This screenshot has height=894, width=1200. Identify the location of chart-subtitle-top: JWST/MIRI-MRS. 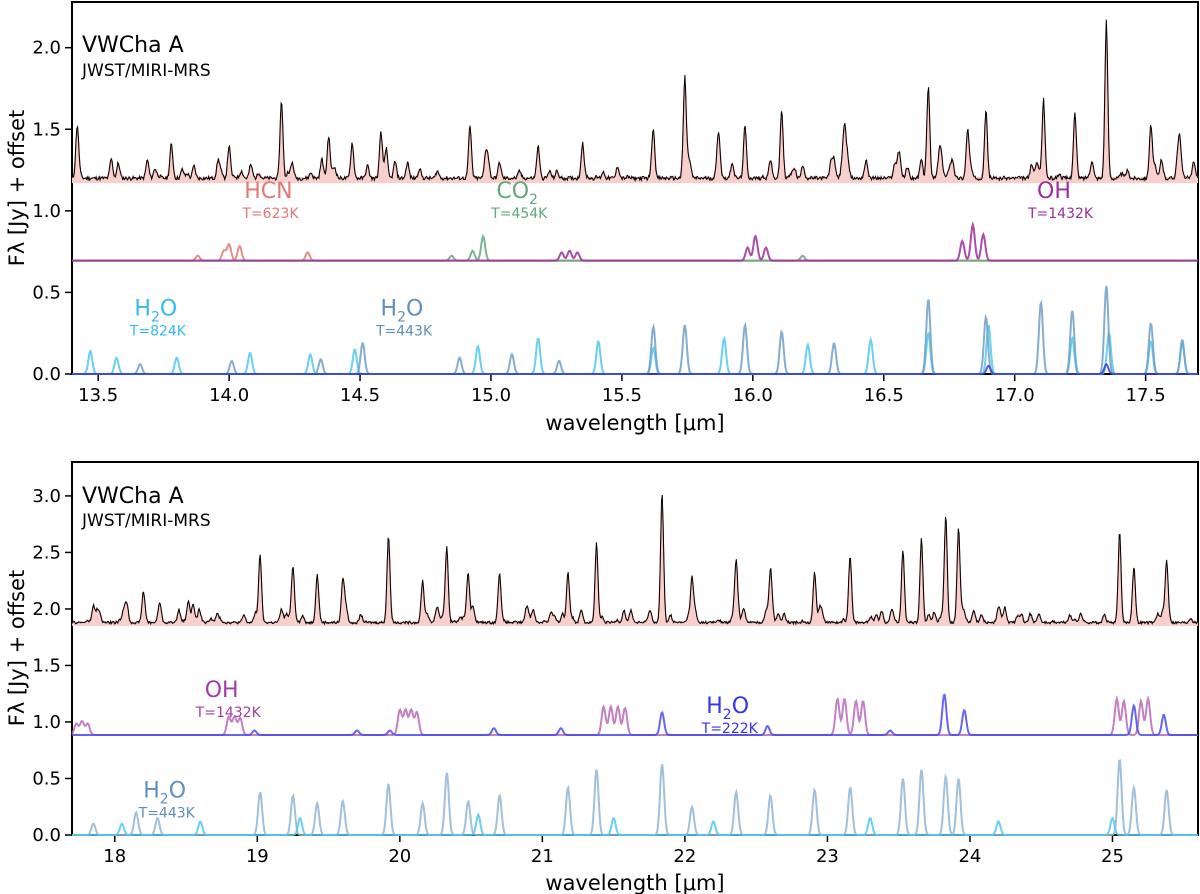
(146, 71).